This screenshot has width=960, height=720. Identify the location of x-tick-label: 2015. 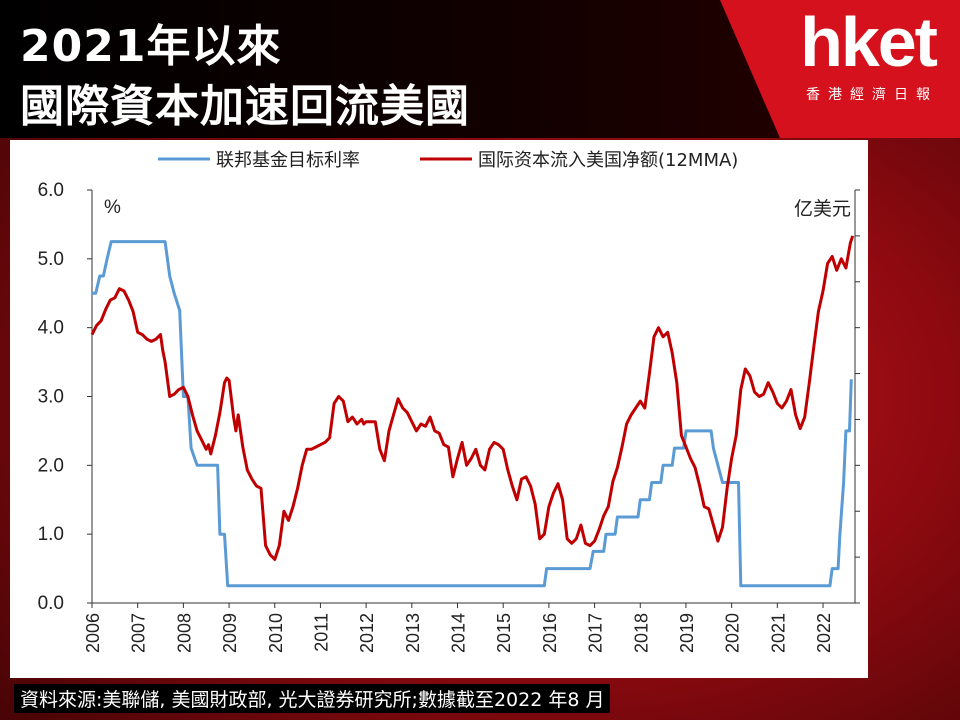
(504, 633).